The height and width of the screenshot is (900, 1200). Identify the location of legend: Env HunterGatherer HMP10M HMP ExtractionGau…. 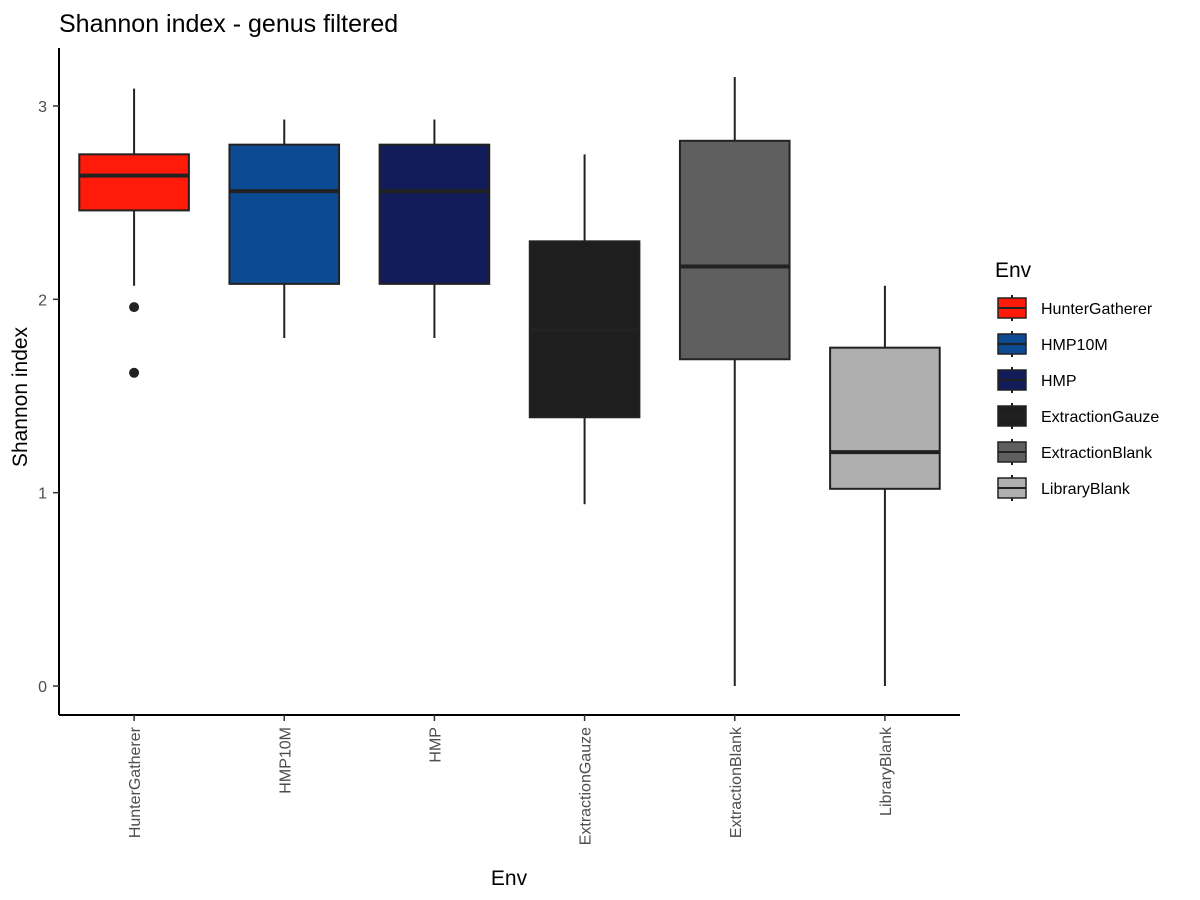
(1077, 380).